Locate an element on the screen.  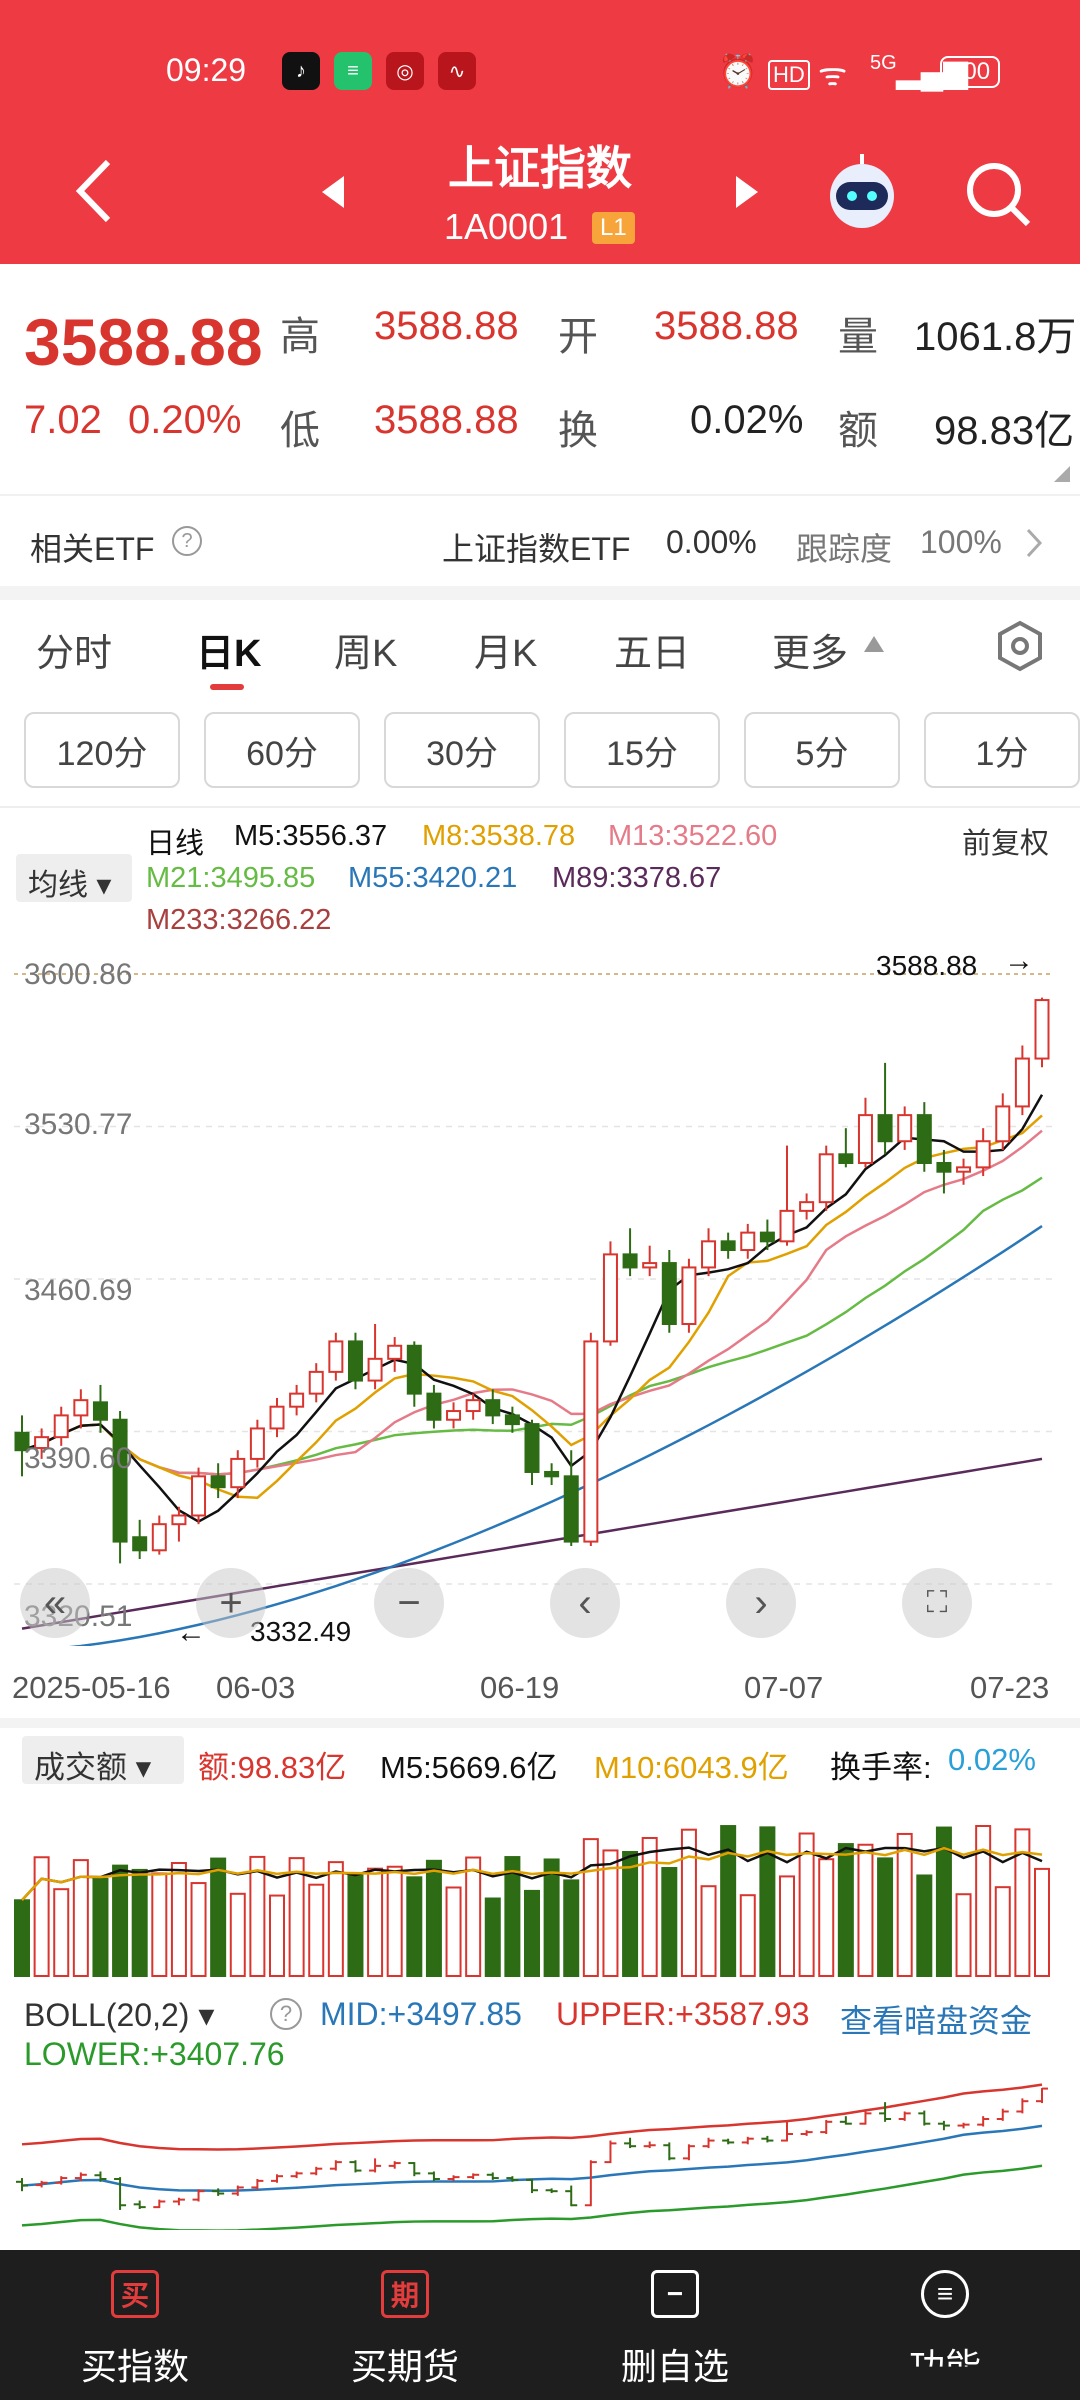
status-time: 09:29 is located at coordinates (206, 70).